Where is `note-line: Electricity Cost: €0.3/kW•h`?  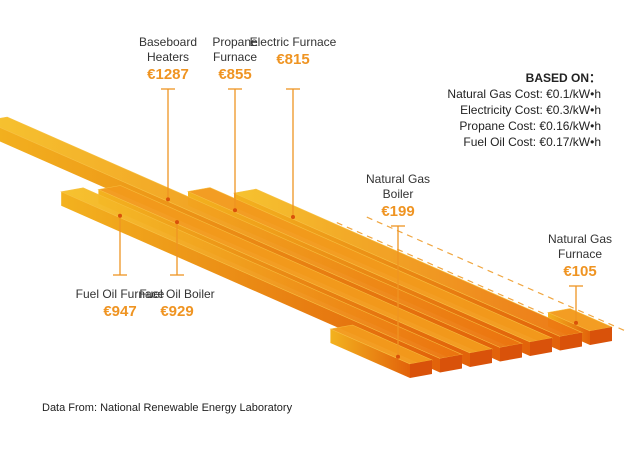 note-line: Electricity Cost: €0.3/kW•h is located at coordinates (530, 110).